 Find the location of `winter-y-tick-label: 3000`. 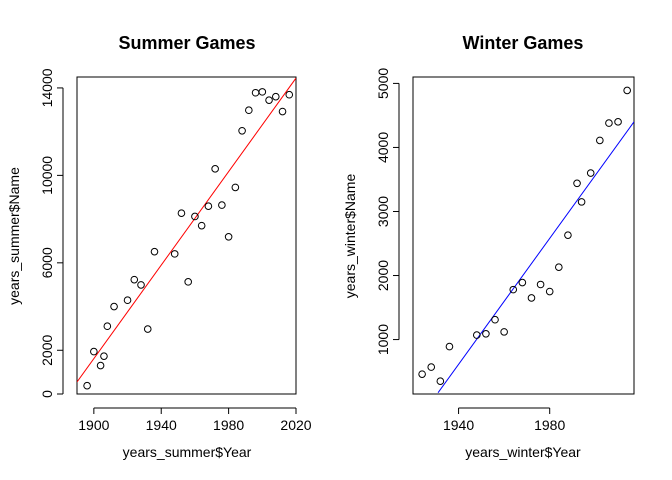

winter-y-tick-label: 3000 is located at coordinates (383, 211).